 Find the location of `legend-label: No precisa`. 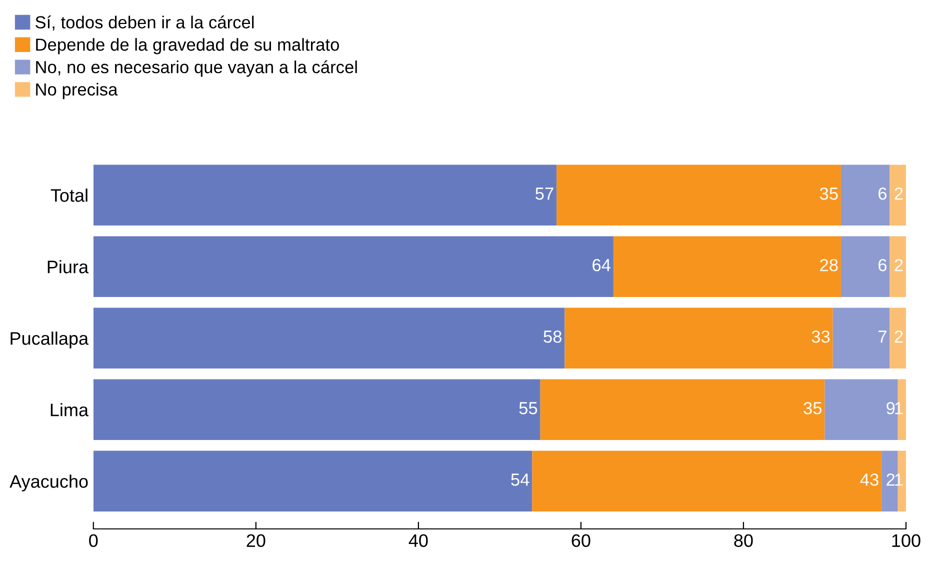

legend-label: No precisa is located at coordinates (77, 91).